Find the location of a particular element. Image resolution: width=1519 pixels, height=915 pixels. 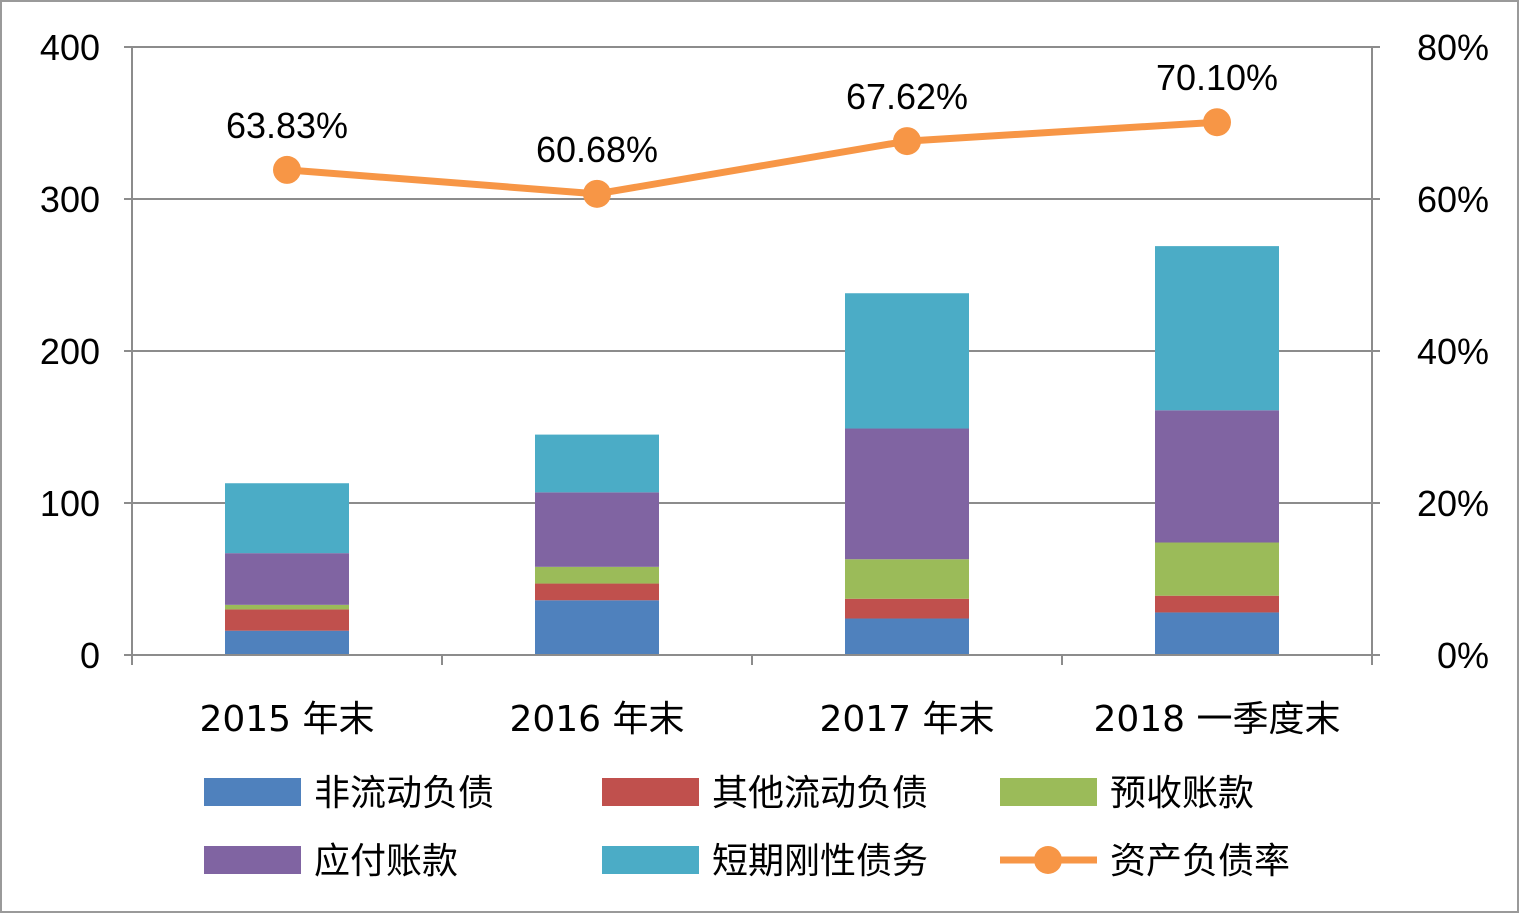

x-axis-category-label: 2018 一季度末 is located at coordinates (1216, 719).